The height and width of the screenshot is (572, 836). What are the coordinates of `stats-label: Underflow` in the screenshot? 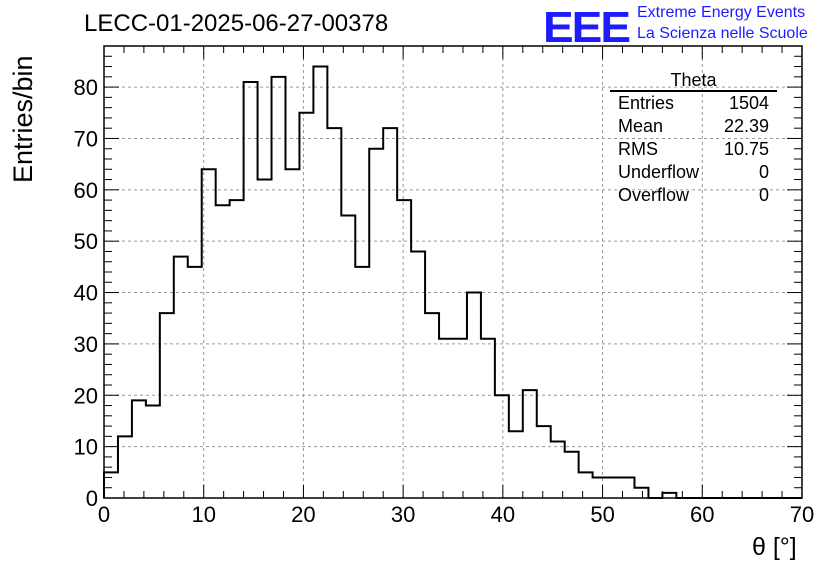 It's located at (659, 172).